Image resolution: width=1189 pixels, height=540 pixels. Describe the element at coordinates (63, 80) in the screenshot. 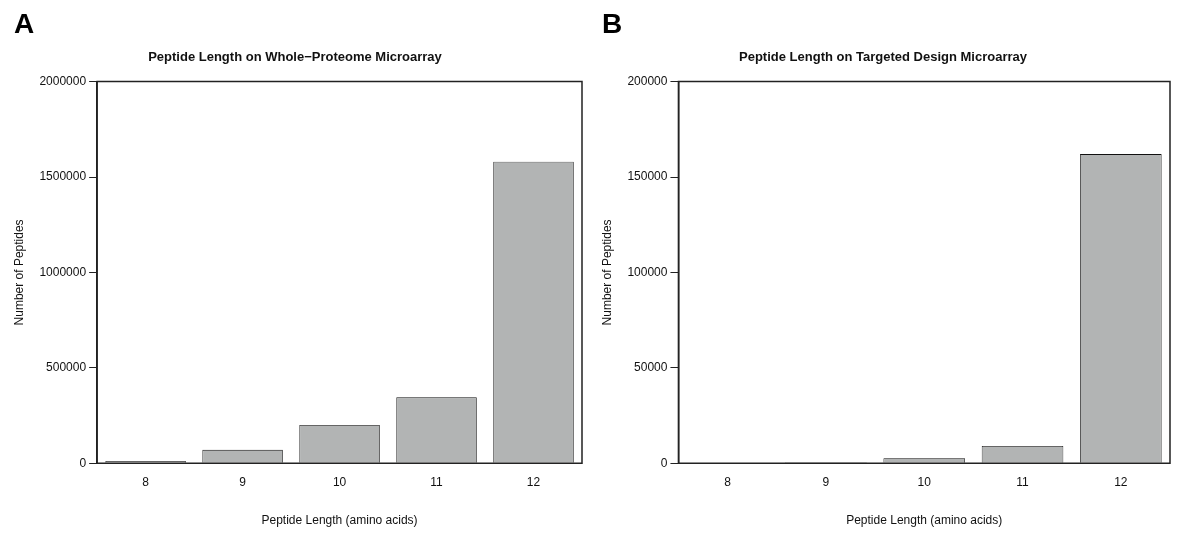

I see `y-tick-label: 2000000` at that location.